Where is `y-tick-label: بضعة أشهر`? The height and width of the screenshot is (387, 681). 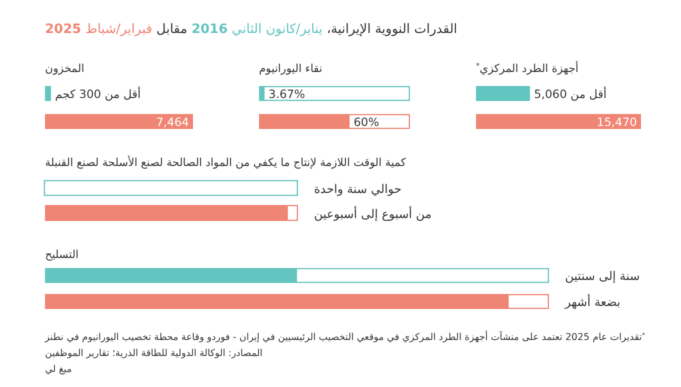
y-tick-label: بضعة أشهر is located at coordinates (592, 301).